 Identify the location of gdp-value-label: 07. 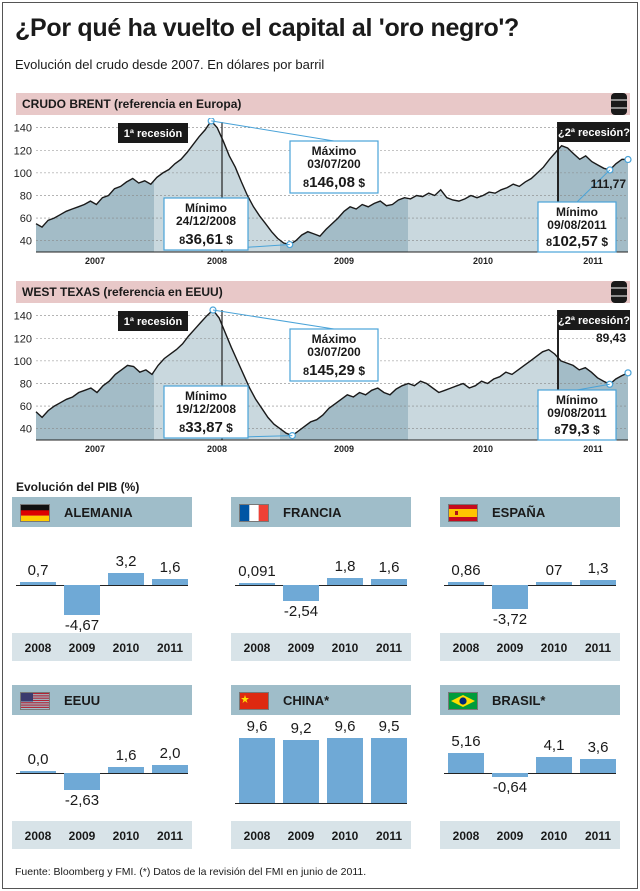
(554, 571).